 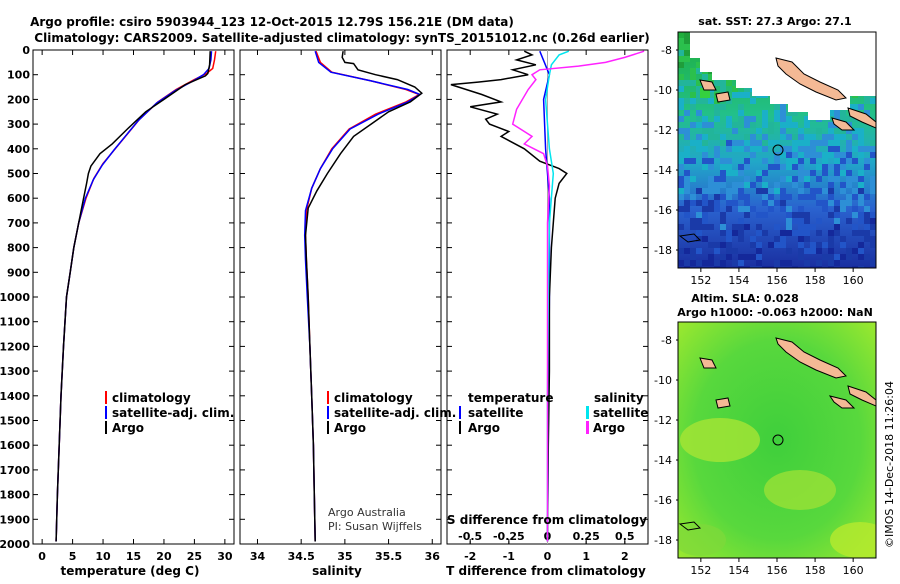 I want to click on lat-tick-label: -14, so click(x=663, y=460).